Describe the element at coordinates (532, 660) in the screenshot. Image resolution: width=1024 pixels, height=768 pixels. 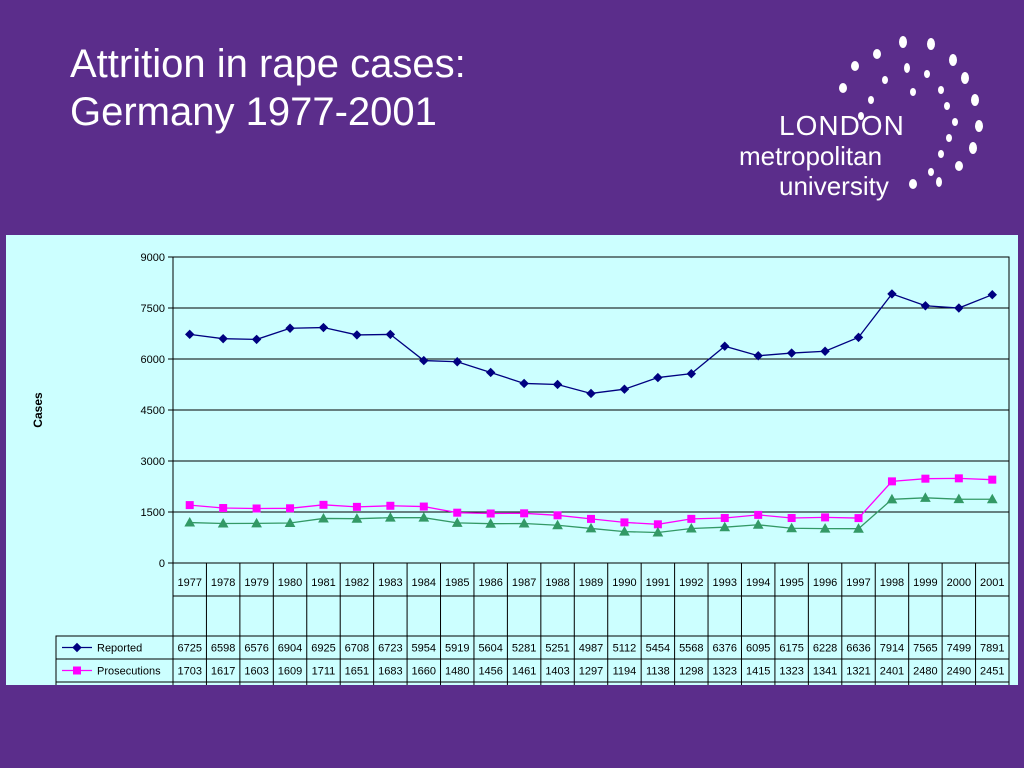
I see `data-table` at that location.